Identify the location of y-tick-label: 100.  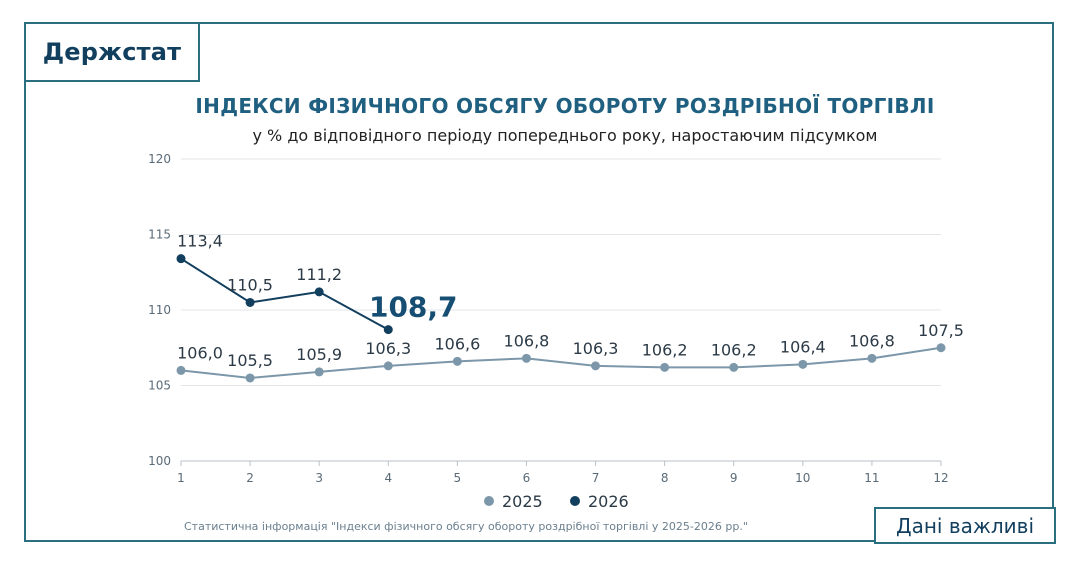
(159, 461).